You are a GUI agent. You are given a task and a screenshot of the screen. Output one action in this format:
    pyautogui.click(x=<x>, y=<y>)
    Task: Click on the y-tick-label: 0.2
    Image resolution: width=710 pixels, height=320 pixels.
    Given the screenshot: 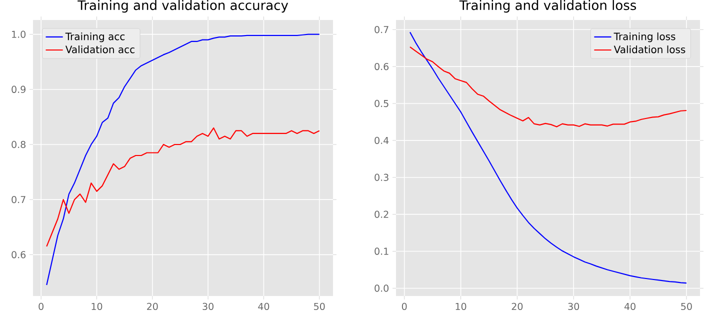 What is the action you would take?
    pyautogui.click(x=381, y=214)
    